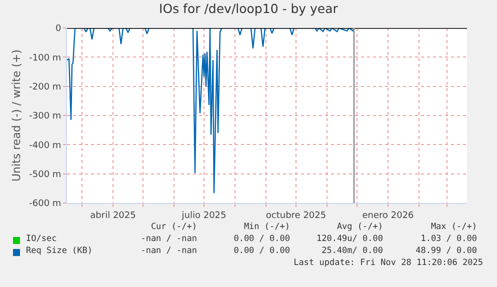  Describe the element at coordinates (453, 227) in the screenshot. I see `text: Max (-/+)` at that location.